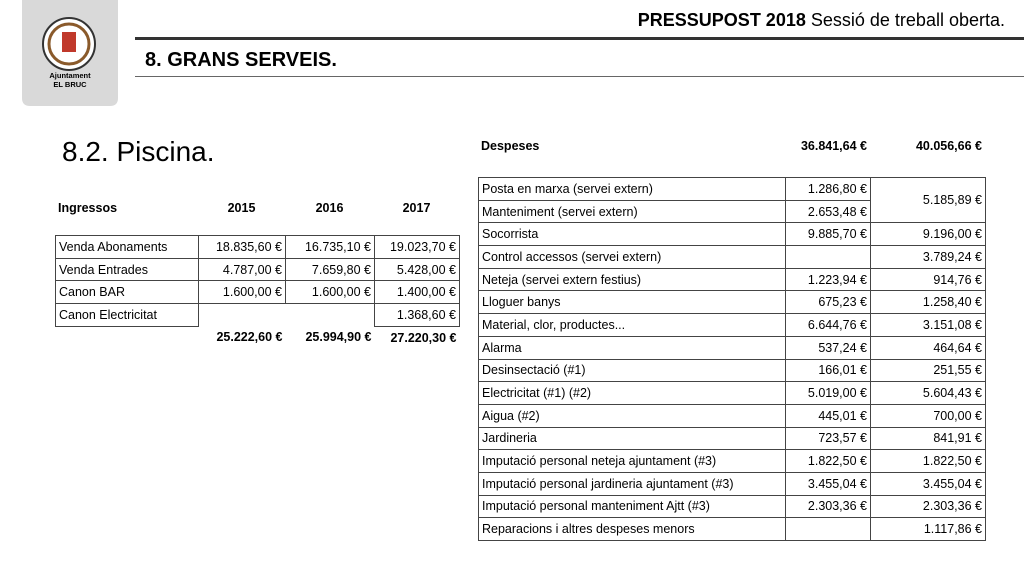 The height and width of the screenshot is (576, 1024). Describe the element at coordinates (828, 438) in the screenshot. I see `cell: 723,57 €` at that location.